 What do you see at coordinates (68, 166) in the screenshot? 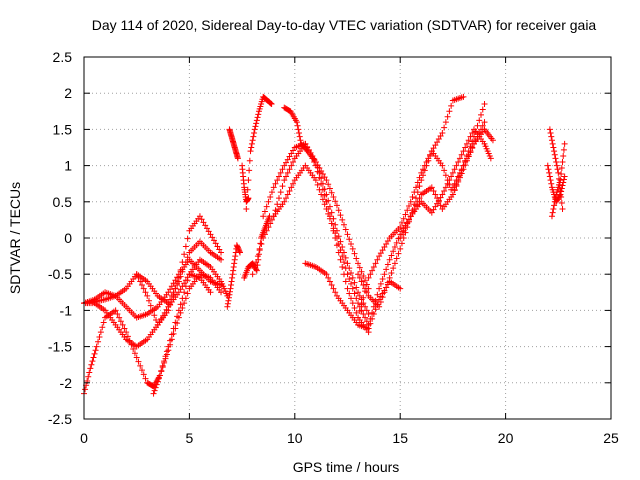
I see `y-tick-label: 1` at bounding box center [68, 166].